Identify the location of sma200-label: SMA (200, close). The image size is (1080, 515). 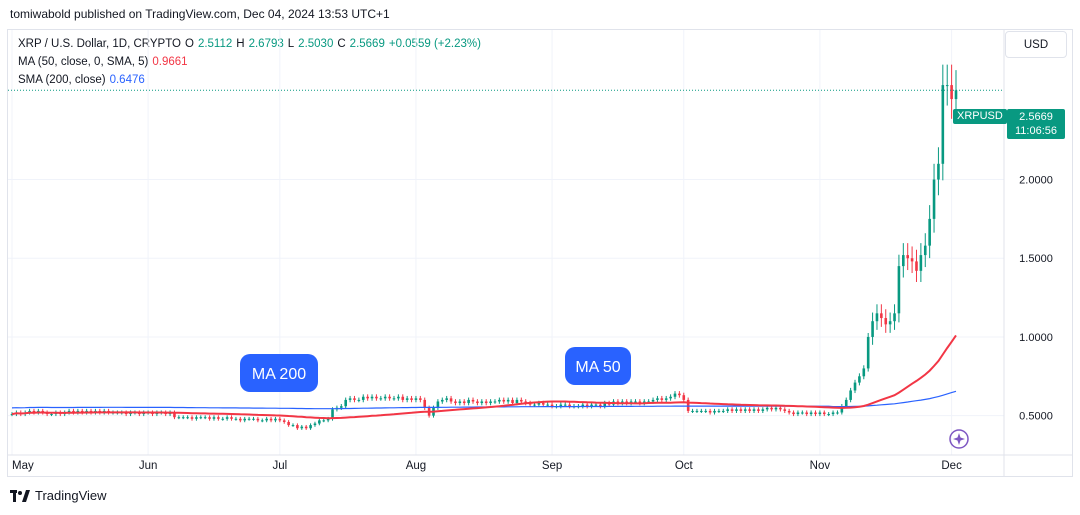
(62, 80).